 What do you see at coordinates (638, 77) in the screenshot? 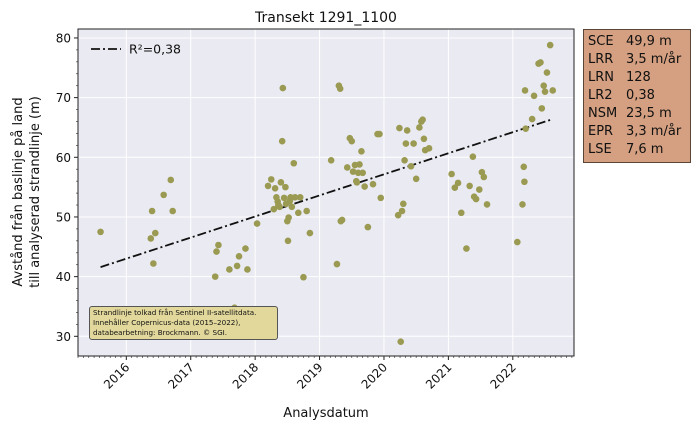
I see `stat-value: 128` at bounding box center [638, 77].